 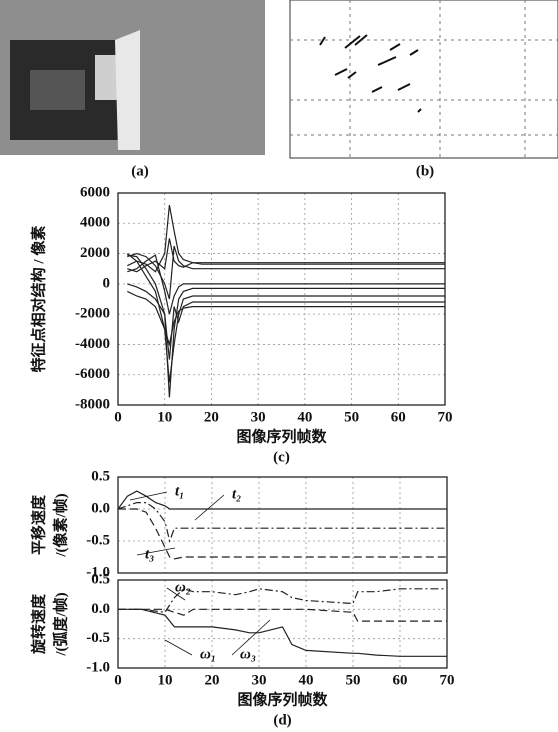 I want to click on image-frame, so click(x=423, y=79).